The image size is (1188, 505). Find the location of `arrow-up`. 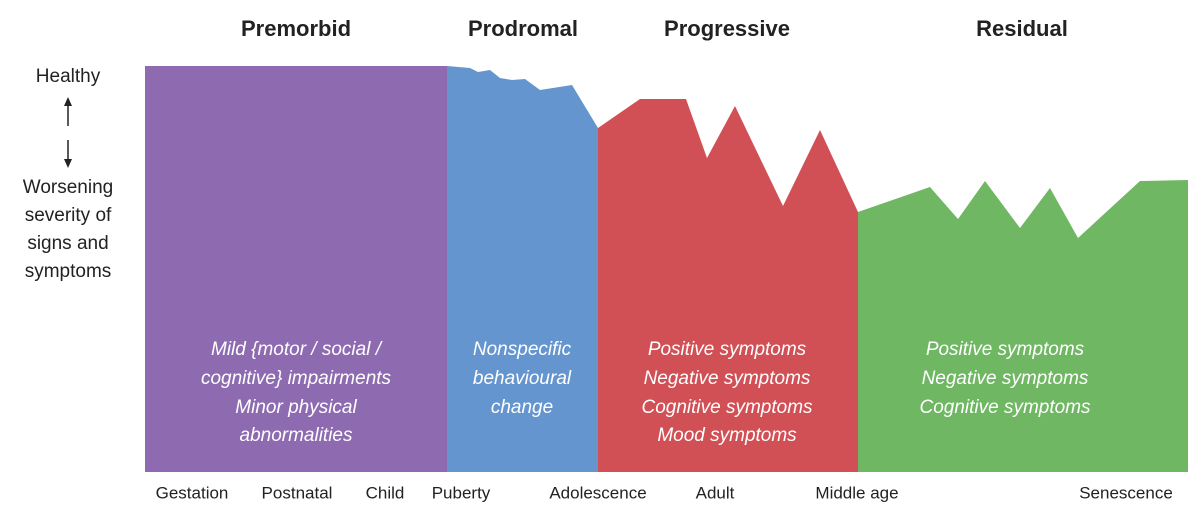

arrow-up is located at coordinates (68, 111).